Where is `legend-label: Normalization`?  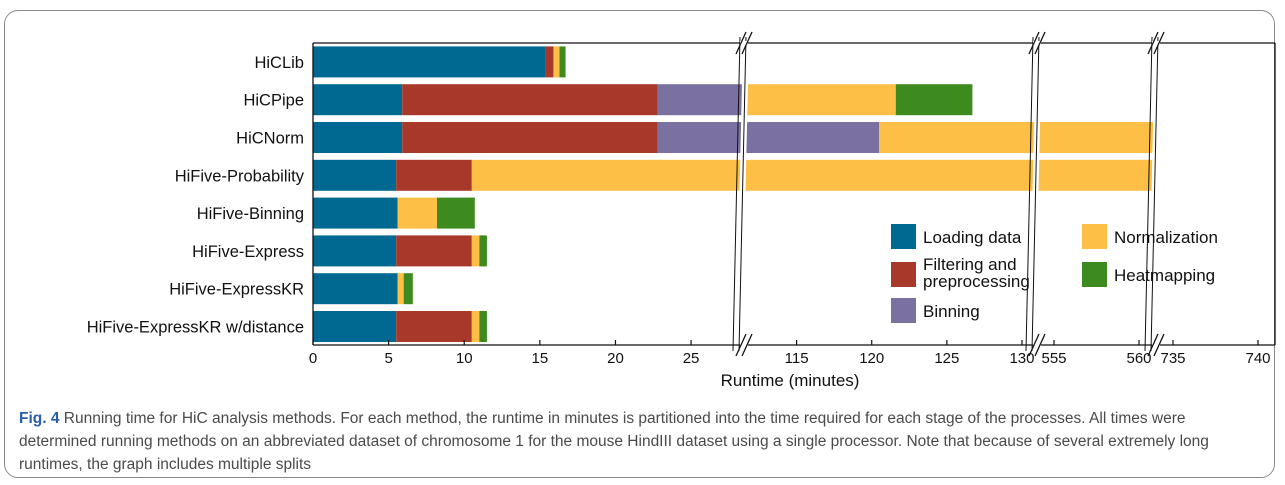
legend-label: Normalization is located at coordinates (1166, 237).